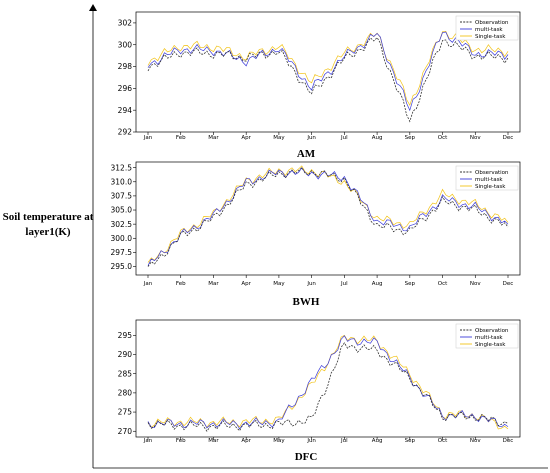 Image resolution: width=550 pixels, height=473 pixels. What do you see at coordinates (122, 224) in the screenshot?
I see `y-tick-label: 302.5` at bounding box center [122, 224].